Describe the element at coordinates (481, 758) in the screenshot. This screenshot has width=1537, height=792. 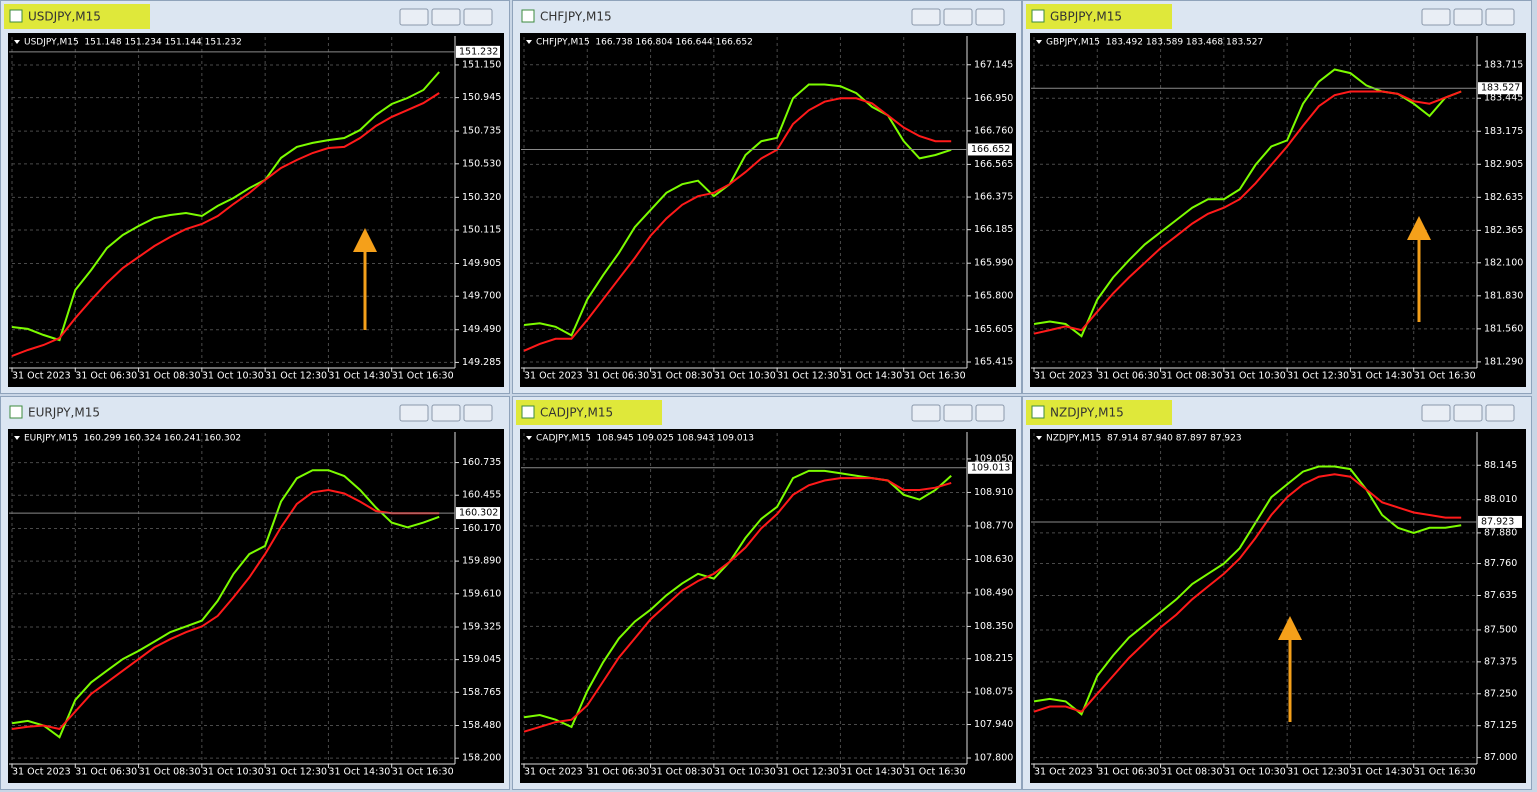
I see `y-tick-label: 158.200` at that location.